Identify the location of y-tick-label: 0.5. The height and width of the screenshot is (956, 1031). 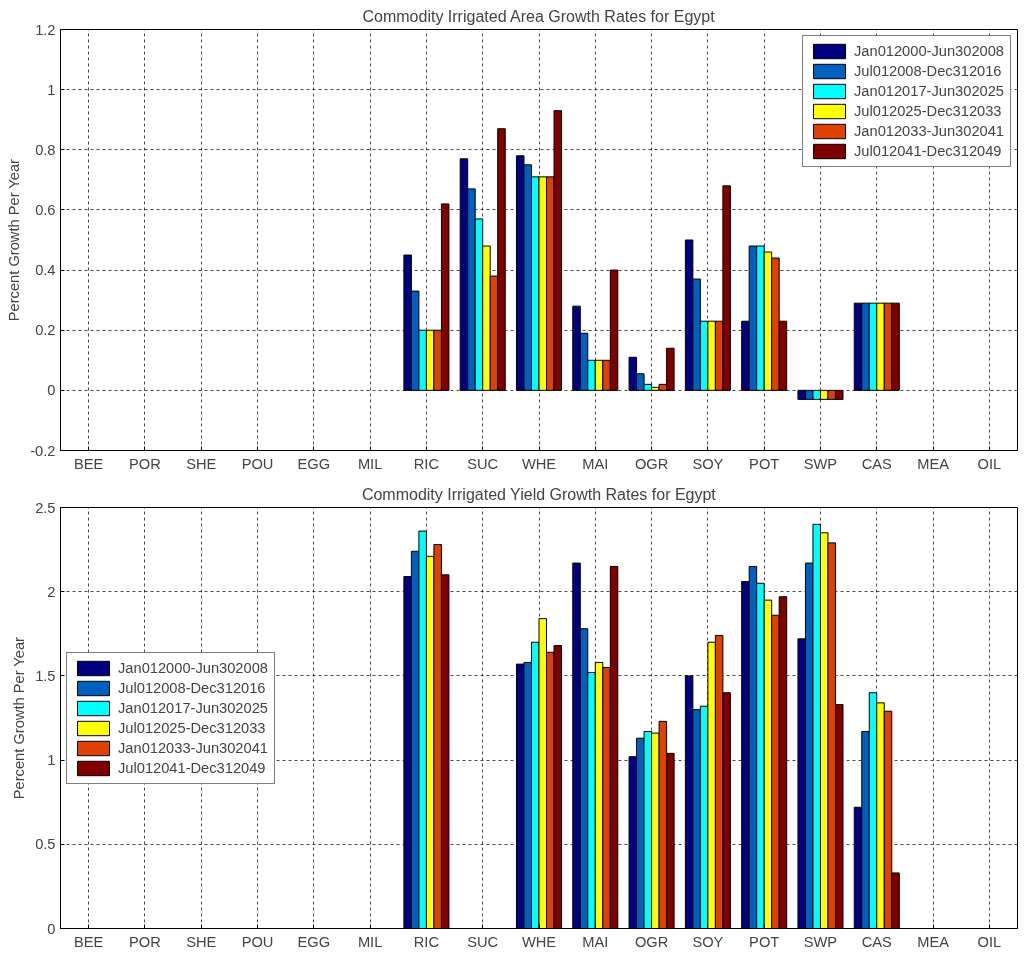
(45, 844).